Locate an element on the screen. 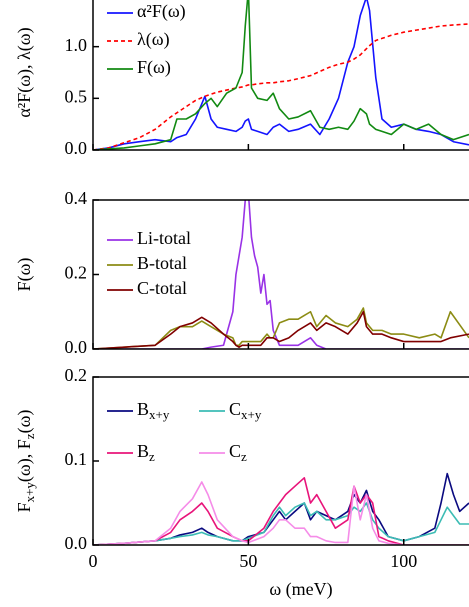 This screenshot has width=469, height=607. legend-label: Bz is located at coordinates (146, 452).